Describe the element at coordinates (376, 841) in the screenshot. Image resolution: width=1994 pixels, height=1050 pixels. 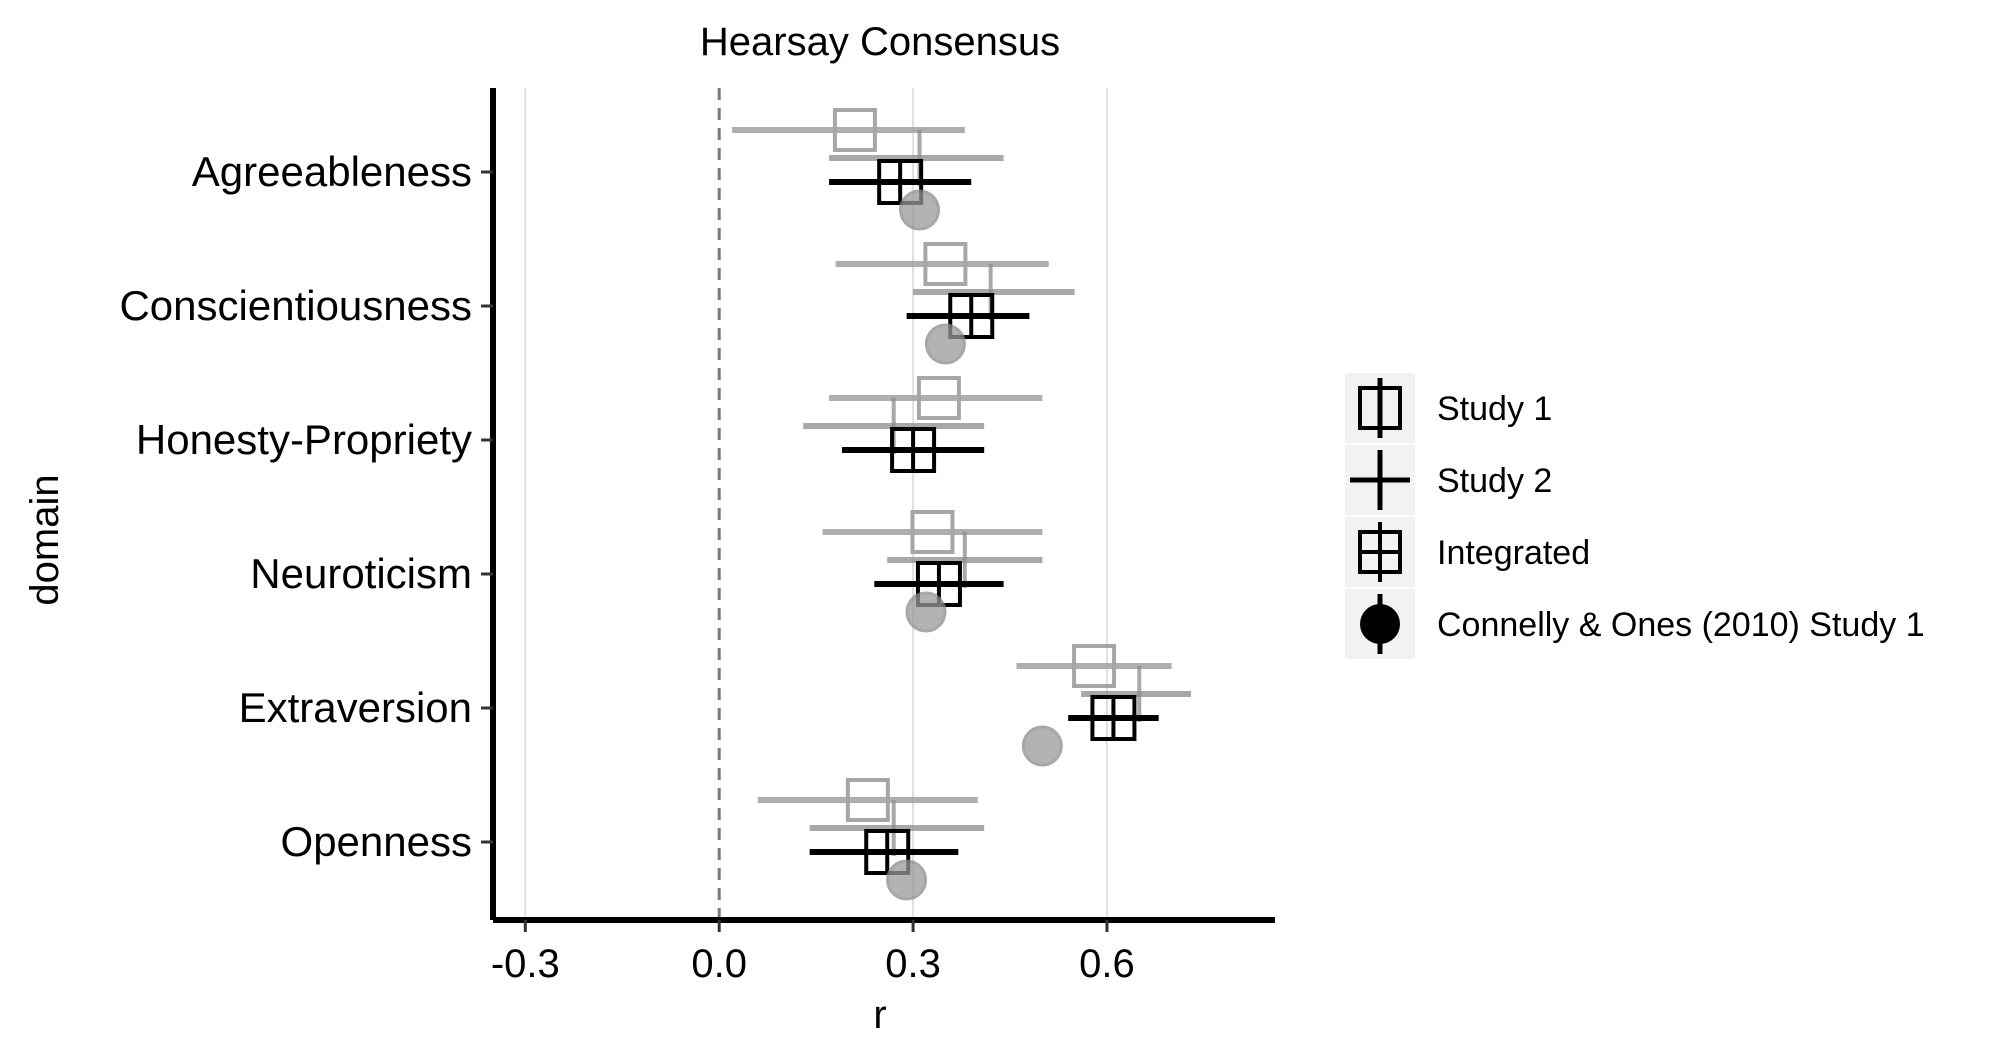
I see `y-tick-label-5: Openness` at that location.